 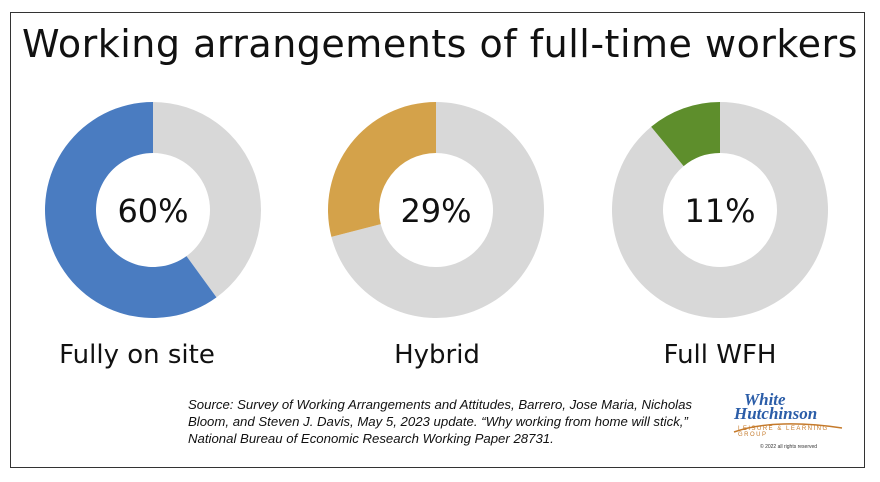 What do you see at coordinates (685, 134) in the screenshot?
I see `donut-slice-full-wfh` at bounding box center [685, 134].